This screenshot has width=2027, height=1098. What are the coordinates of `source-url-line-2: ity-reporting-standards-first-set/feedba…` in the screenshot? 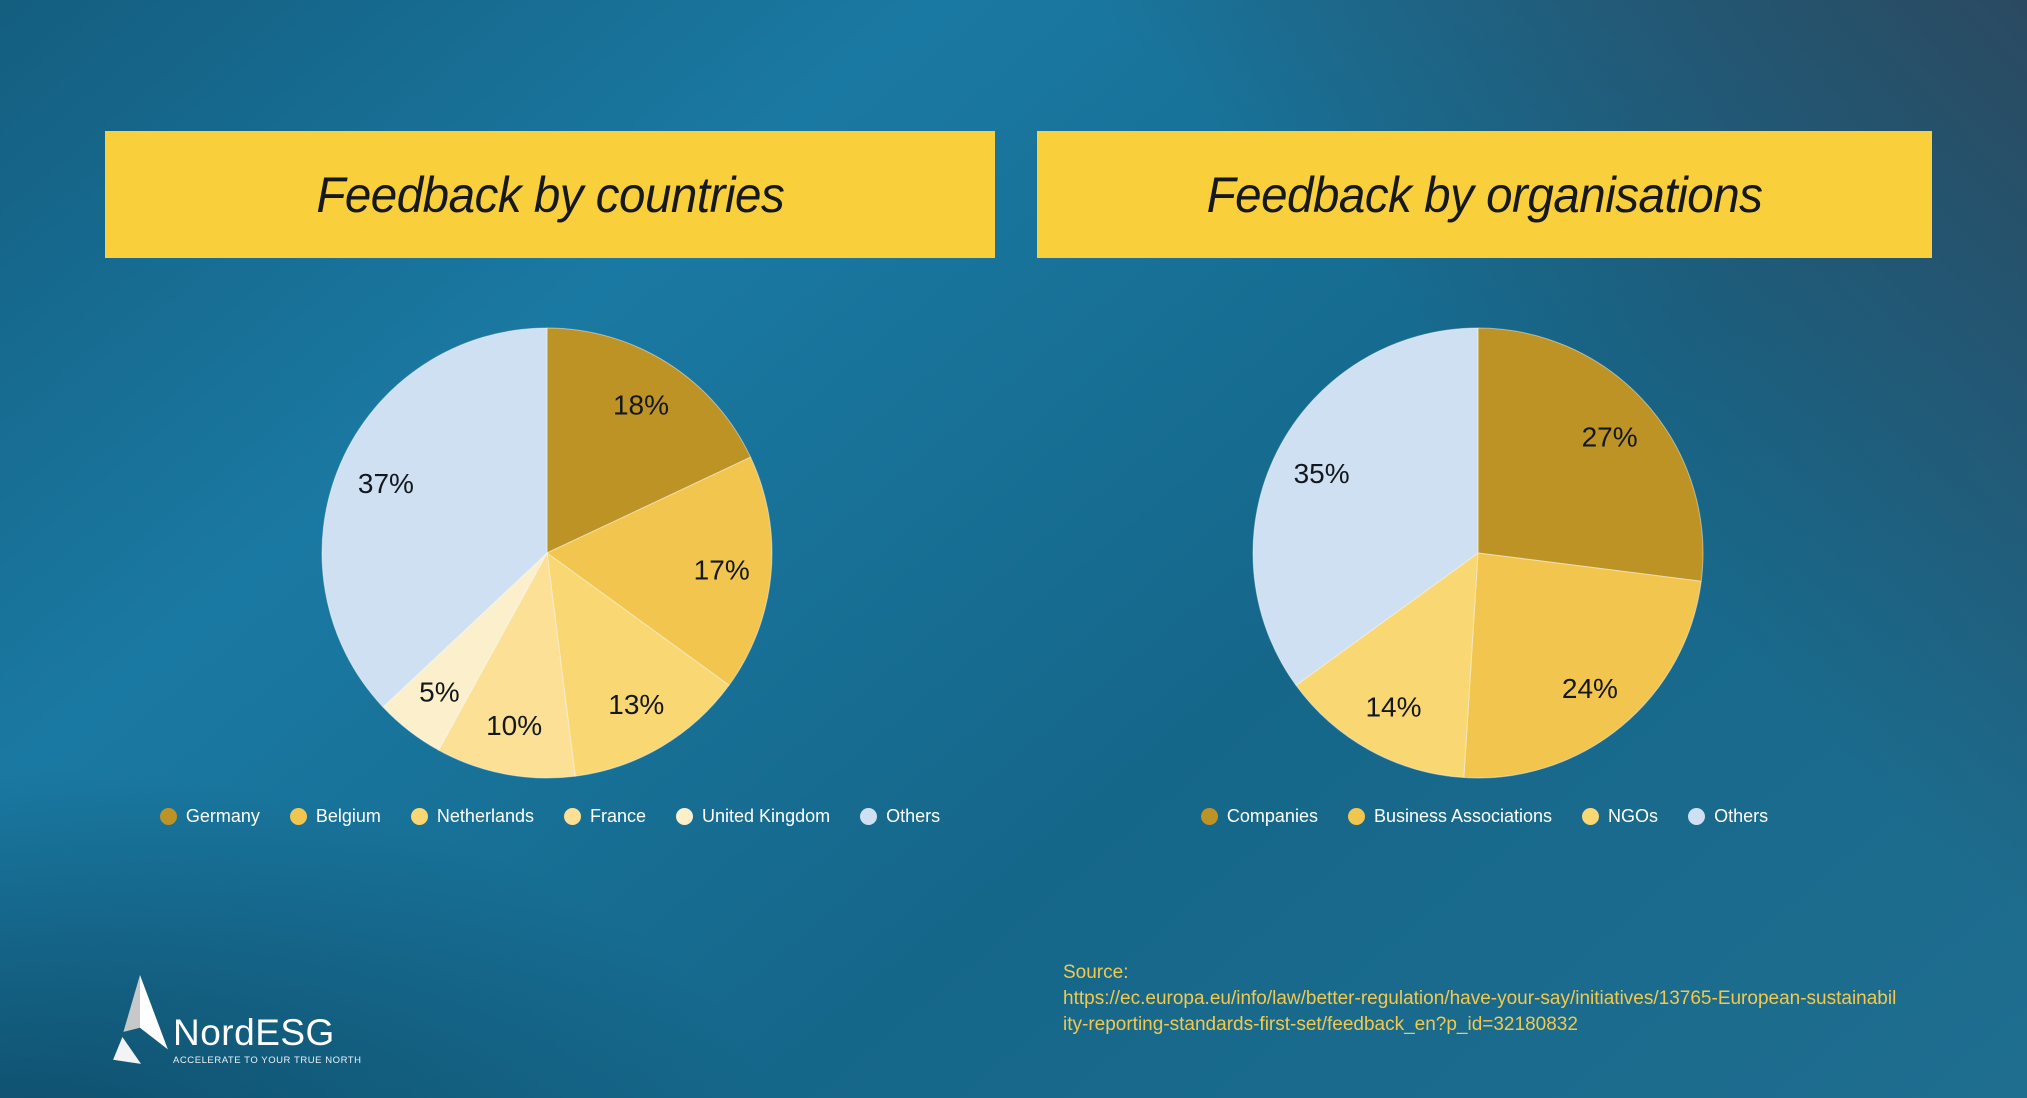 It's located at (1320, 1024).